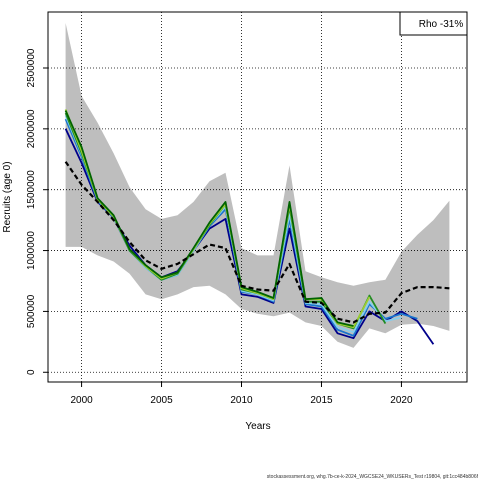 The width and height of the screenshot is (480, 480). Describe the element at coordinates (321, 400) in the screenshot. I see `x-tick-label: 2015` at that location.